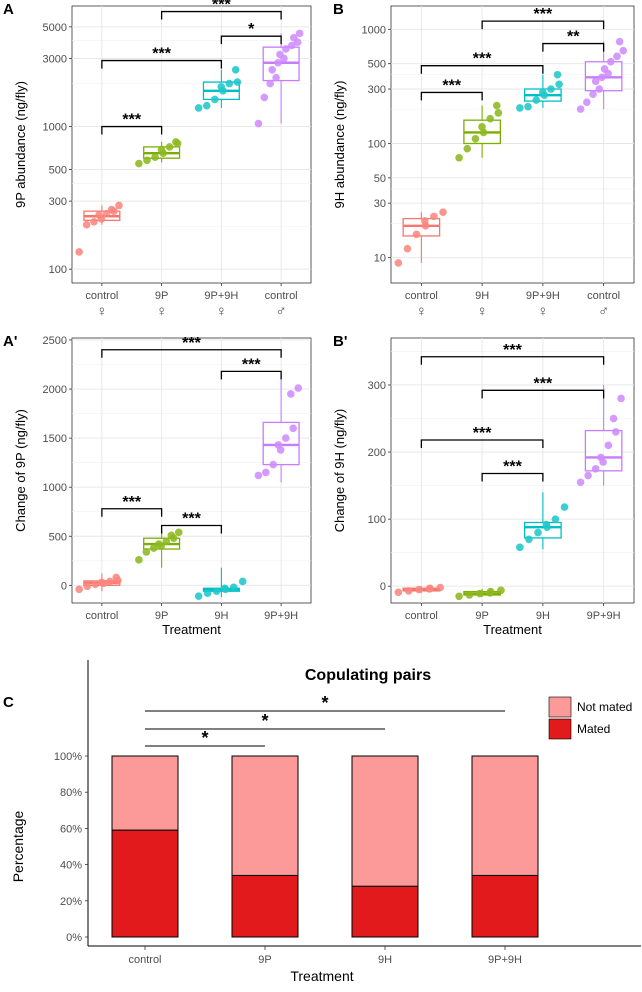 The width and height of the screenshot is (642, 992). What do you see at coordinates (593, 729) in the screenshot?
I see `legend-label-mated: Mated` at bounding box center [593, 729].